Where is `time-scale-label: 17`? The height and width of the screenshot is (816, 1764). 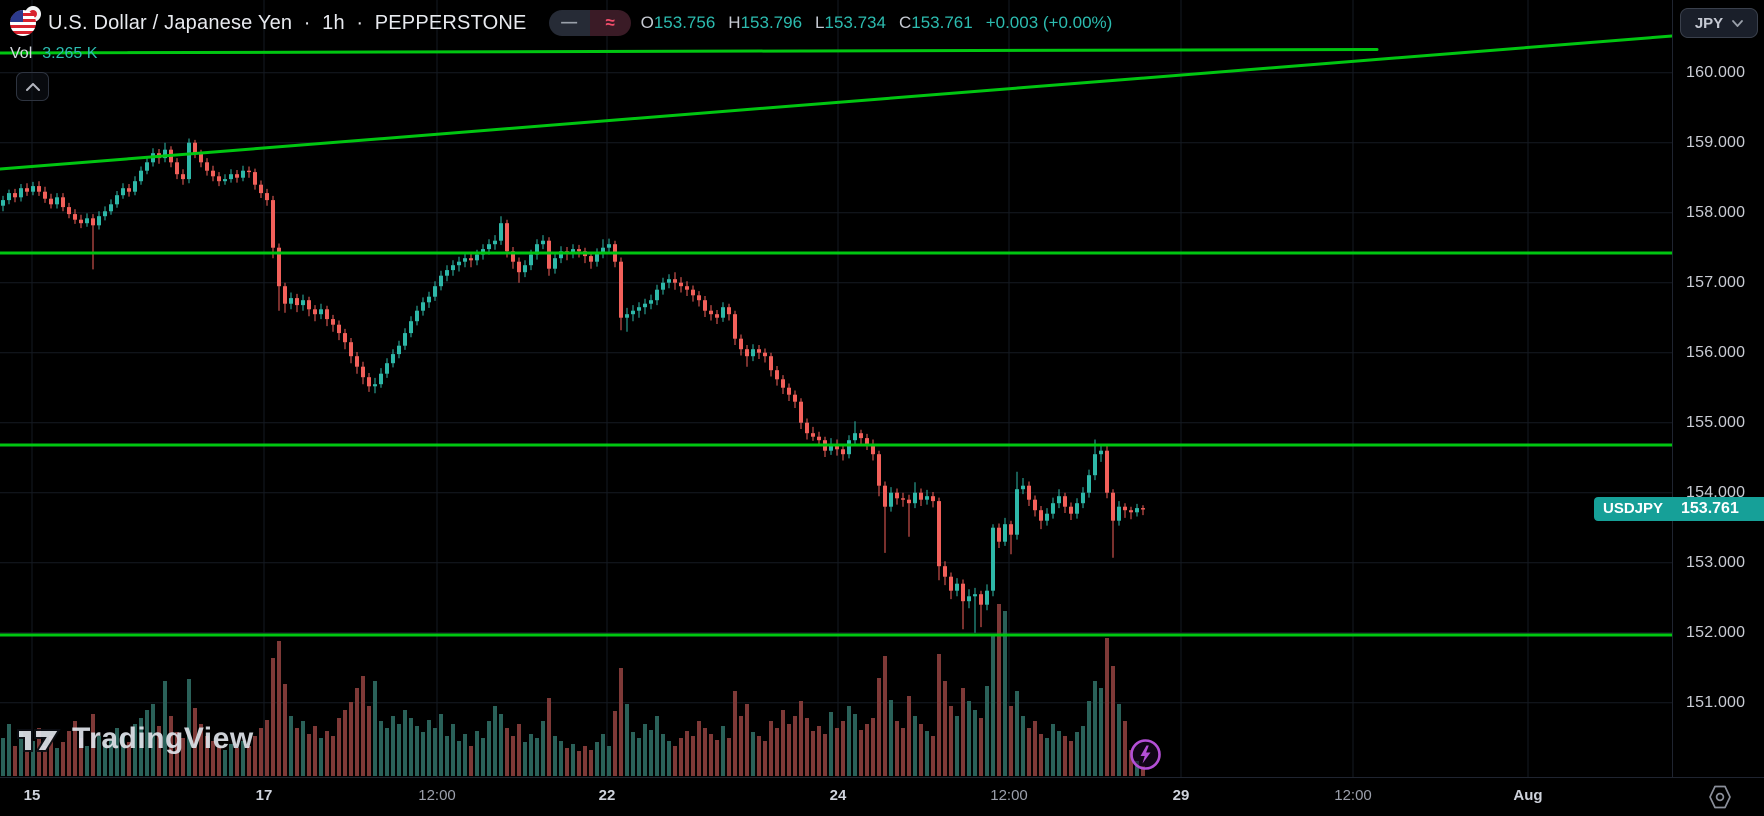
time-scale-label: 17 is located at coordinates (264, 795).